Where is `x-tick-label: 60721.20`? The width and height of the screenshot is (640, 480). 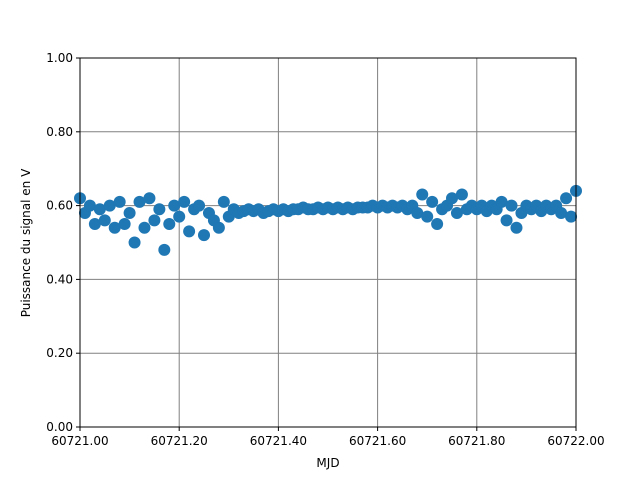 x-tick-label: 60721.20 is located at coordinates (179, 441).